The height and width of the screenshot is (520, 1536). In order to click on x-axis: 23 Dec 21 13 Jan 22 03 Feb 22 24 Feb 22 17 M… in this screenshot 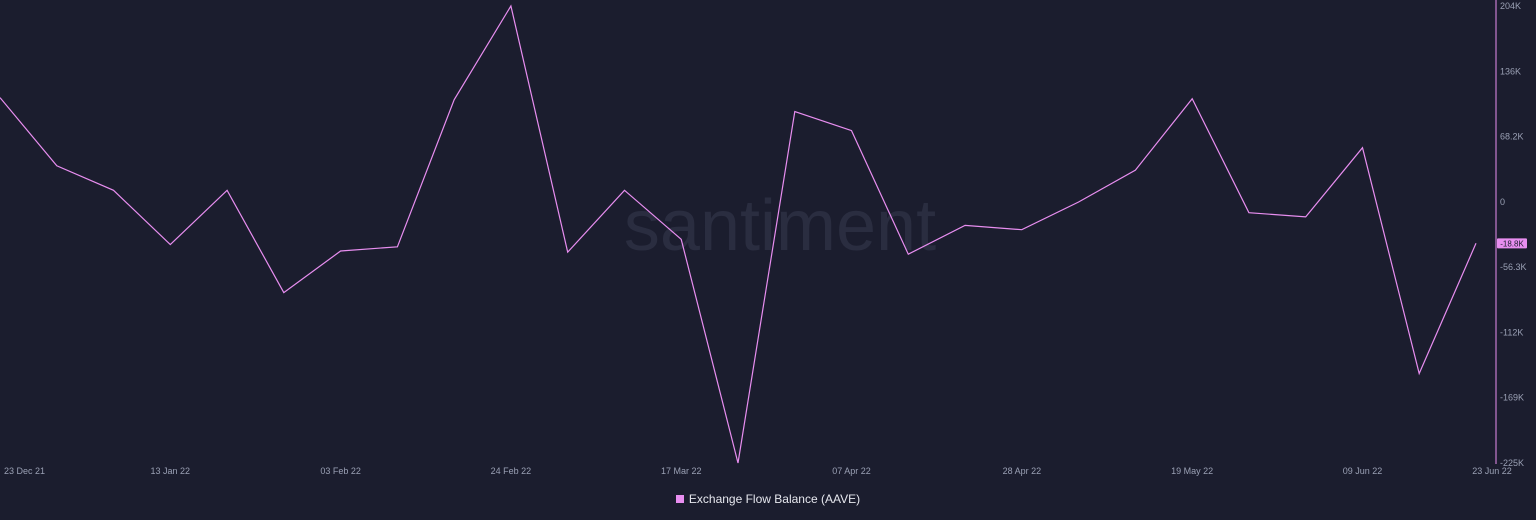, I will do `click(758, 471)`.